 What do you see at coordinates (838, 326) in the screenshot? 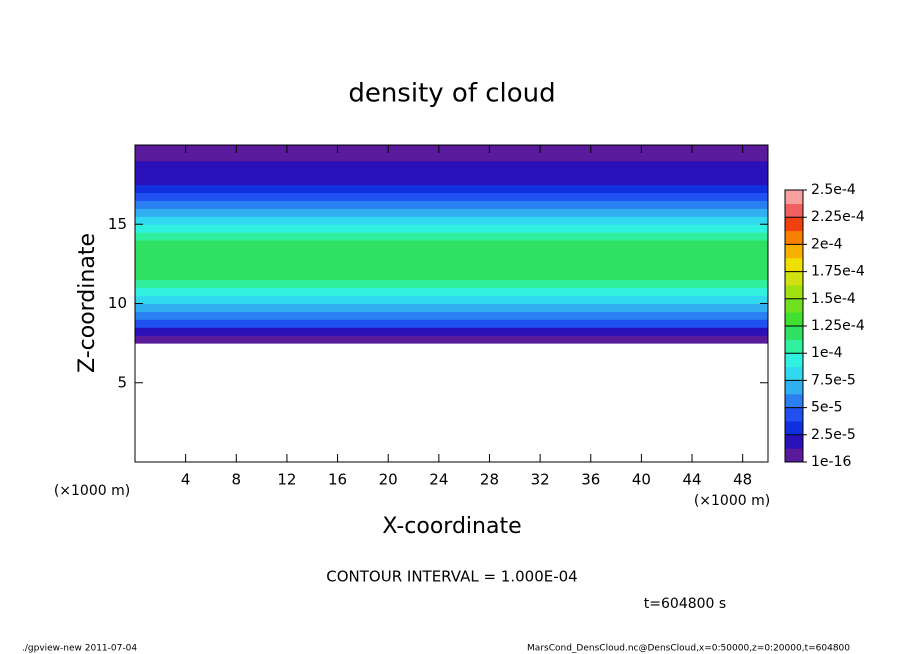
I see `colorbar-tick-label: 1.25e-4` at bounding box center [838, 326].